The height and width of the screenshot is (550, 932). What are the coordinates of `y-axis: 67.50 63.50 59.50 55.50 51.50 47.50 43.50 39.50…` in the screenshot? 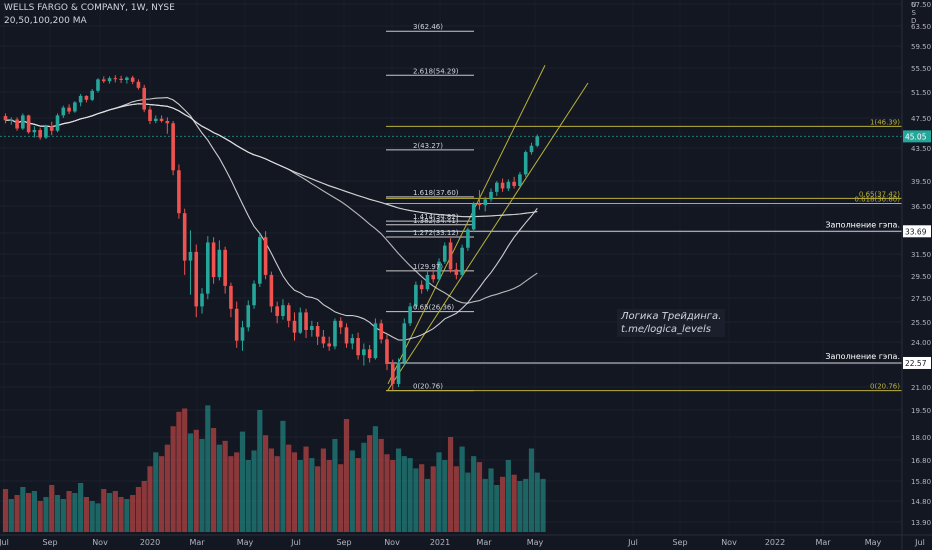 It's located at (916, 275).